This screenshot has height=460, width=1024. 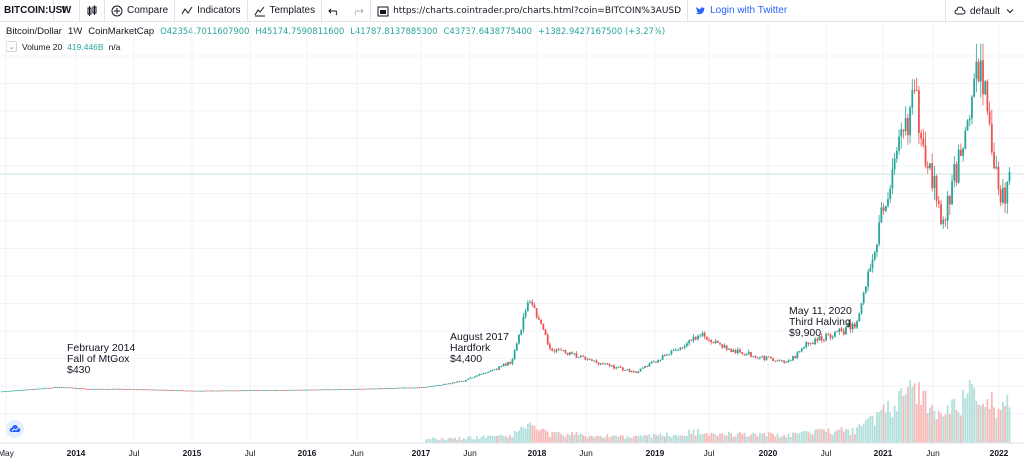 What do you see at coordinates (307, 453) in the screenshot?
I see `time-axis-label: 2016` at bounding box center [307, 453].